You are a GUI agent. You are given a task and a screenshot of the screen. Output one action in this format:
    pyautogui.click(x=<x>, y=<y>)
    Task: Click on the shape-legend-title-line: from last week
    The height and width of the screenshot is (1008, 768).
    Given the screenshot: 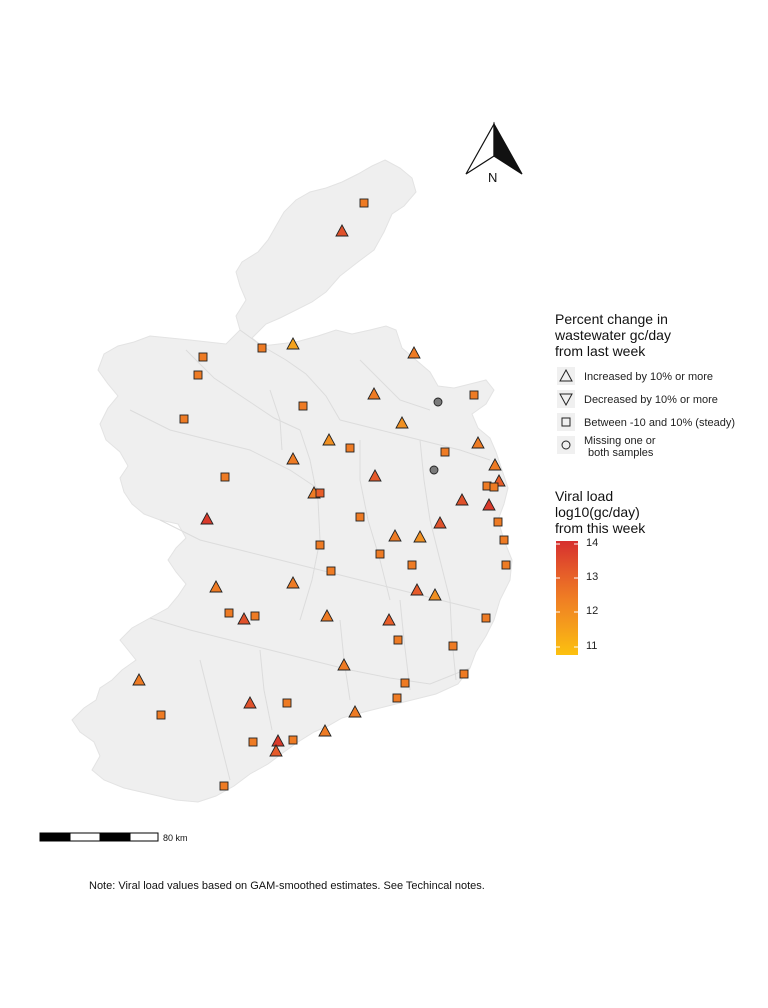 What is the action you would take?
    pyautogui.click(x=600, y=351)
    